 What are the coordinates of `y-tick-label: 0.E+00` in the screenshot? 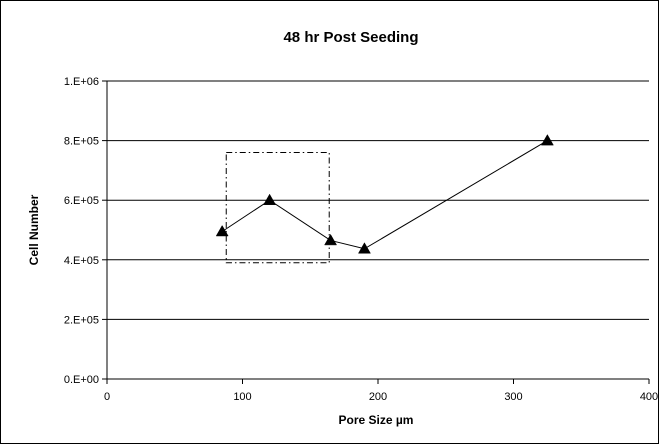 It's located at (81, 380).